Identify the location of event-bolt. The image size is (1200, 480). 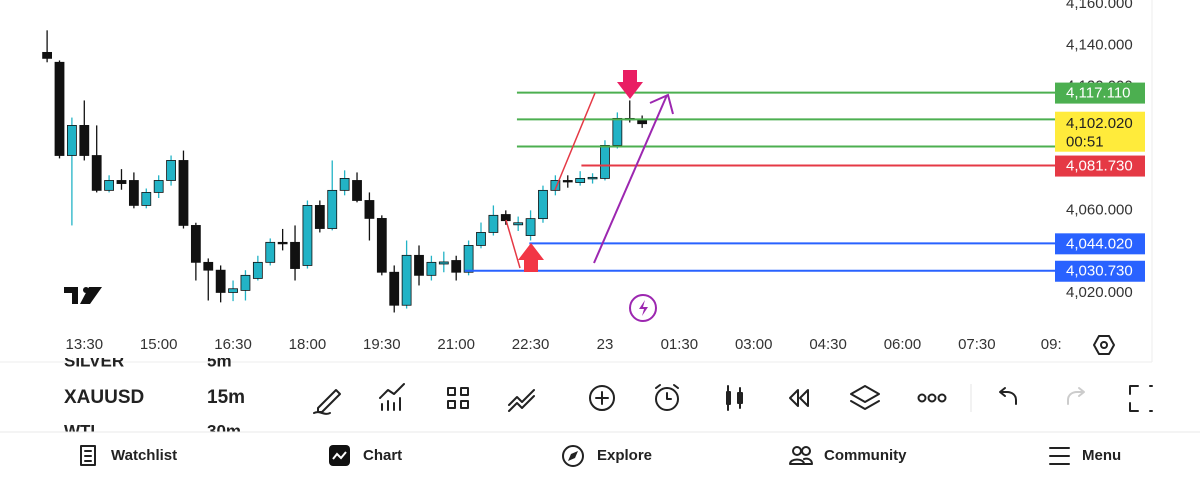
(643, 308).